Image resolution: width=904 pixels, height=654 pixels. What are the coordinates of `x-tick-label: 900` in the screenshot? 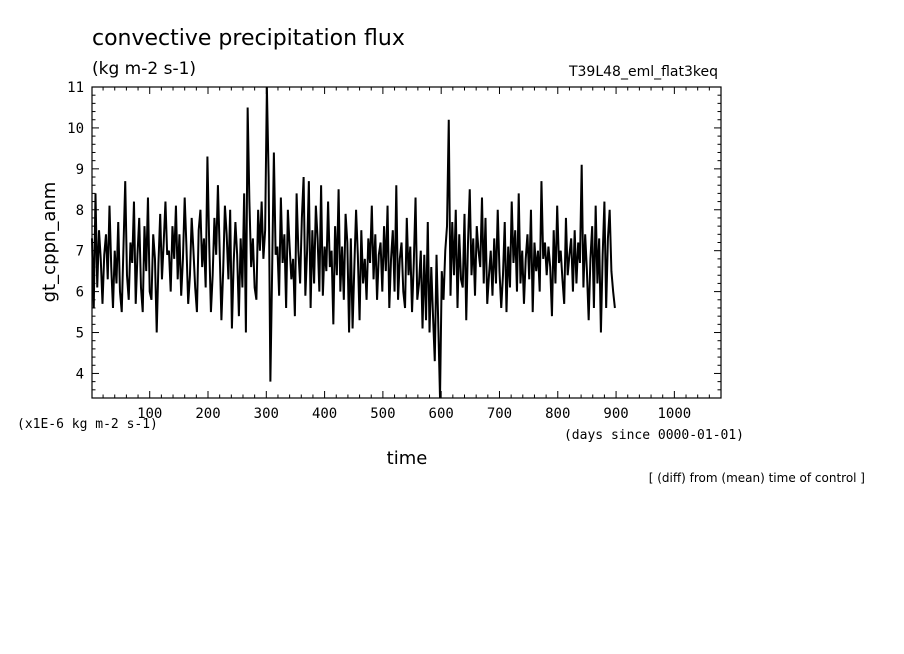 It's located at (615, 414).